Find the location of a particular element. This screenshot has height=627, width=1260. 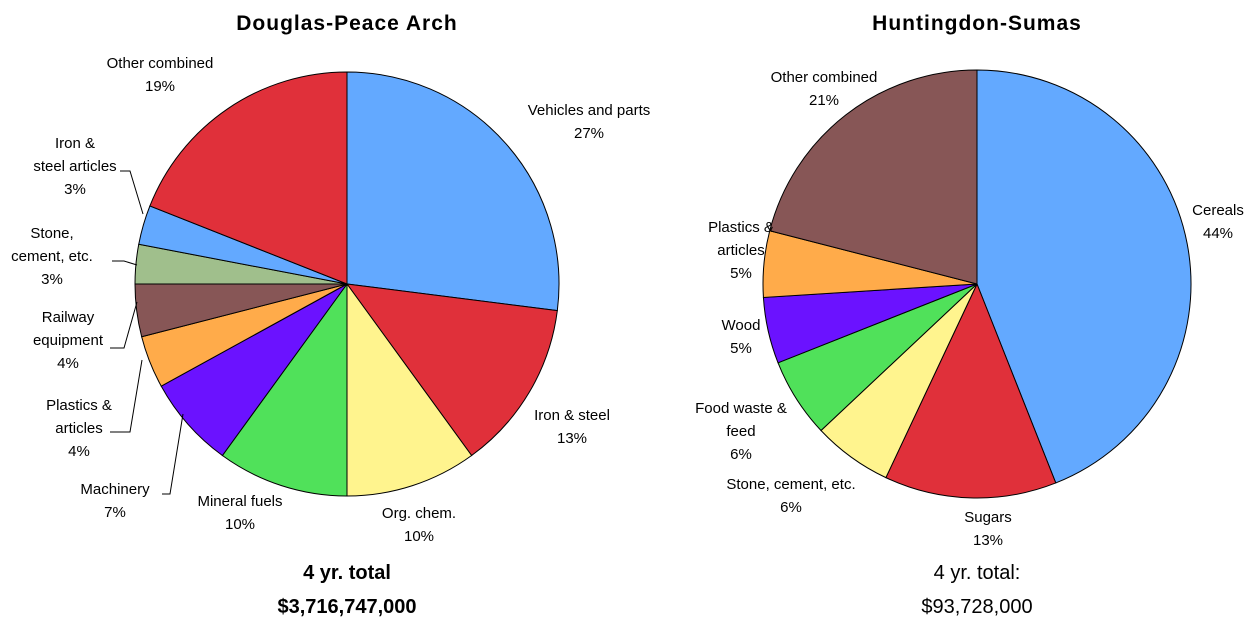

slice-label: Food waste & feed 6% is located at coordinates (741, 431).